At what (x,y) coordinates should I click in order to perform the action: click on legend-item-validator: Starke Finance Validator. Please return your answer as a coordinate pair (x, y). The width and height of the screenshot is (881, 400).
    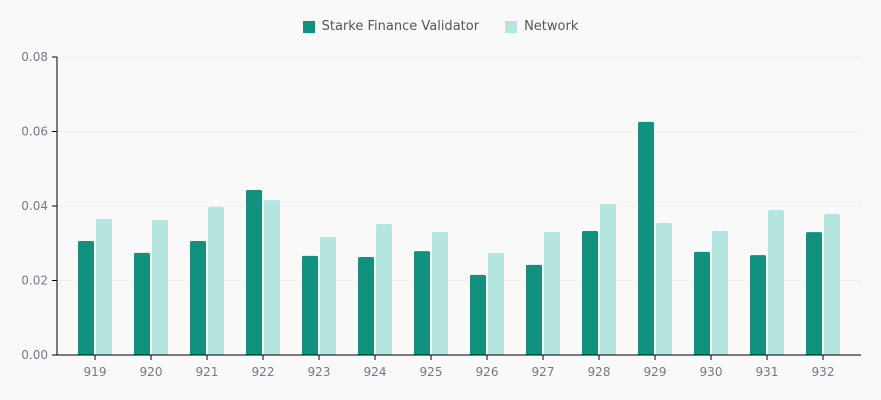
    Looking at the image, I should click on (391, 26).